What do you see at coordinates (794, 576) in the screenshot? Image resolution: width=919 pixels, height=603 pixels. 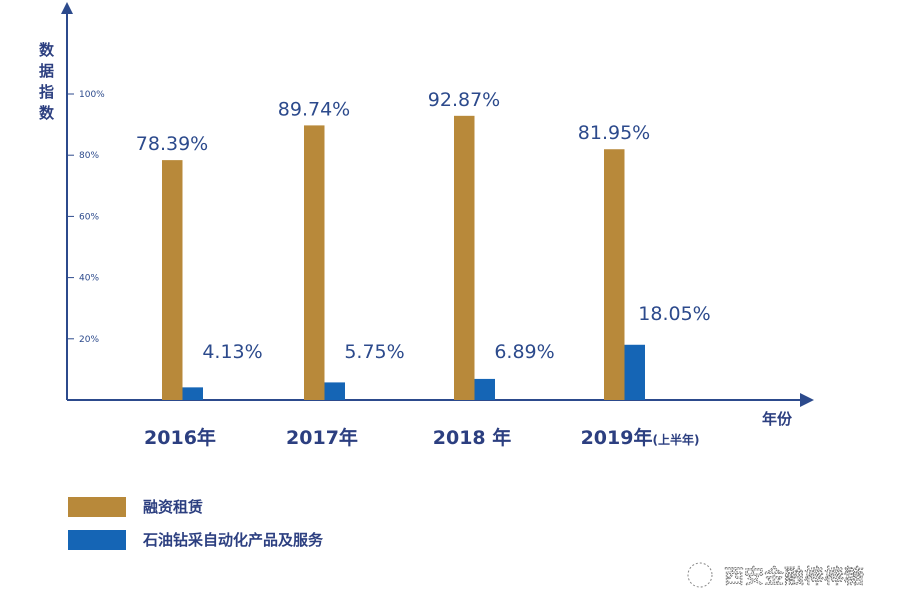 I see `watermark-text: 西安金融棒棒糖` at bounding box center [794, 576].